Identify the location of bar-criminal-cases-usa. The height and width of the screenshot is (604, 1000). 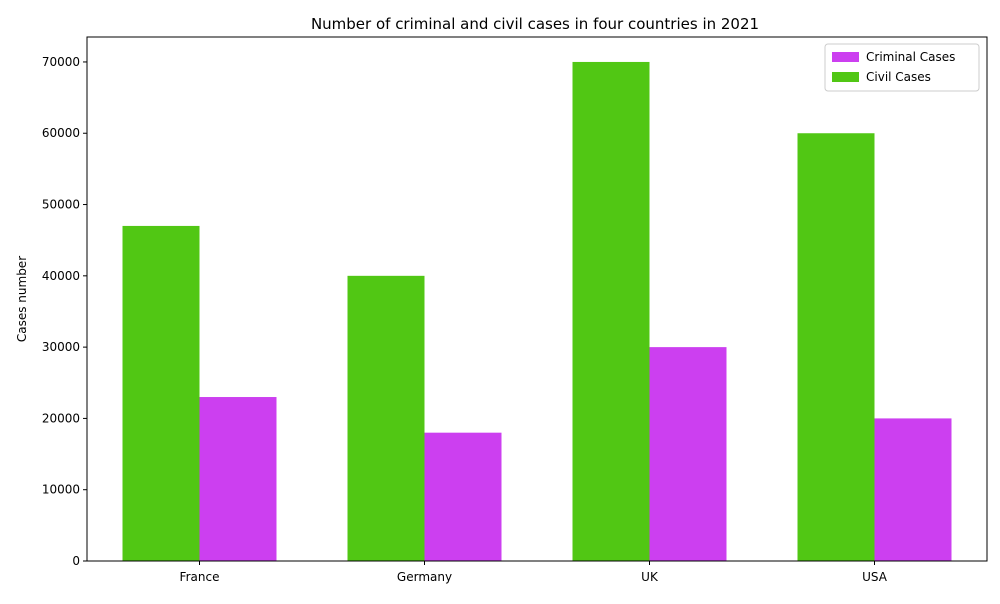
(913, 489).